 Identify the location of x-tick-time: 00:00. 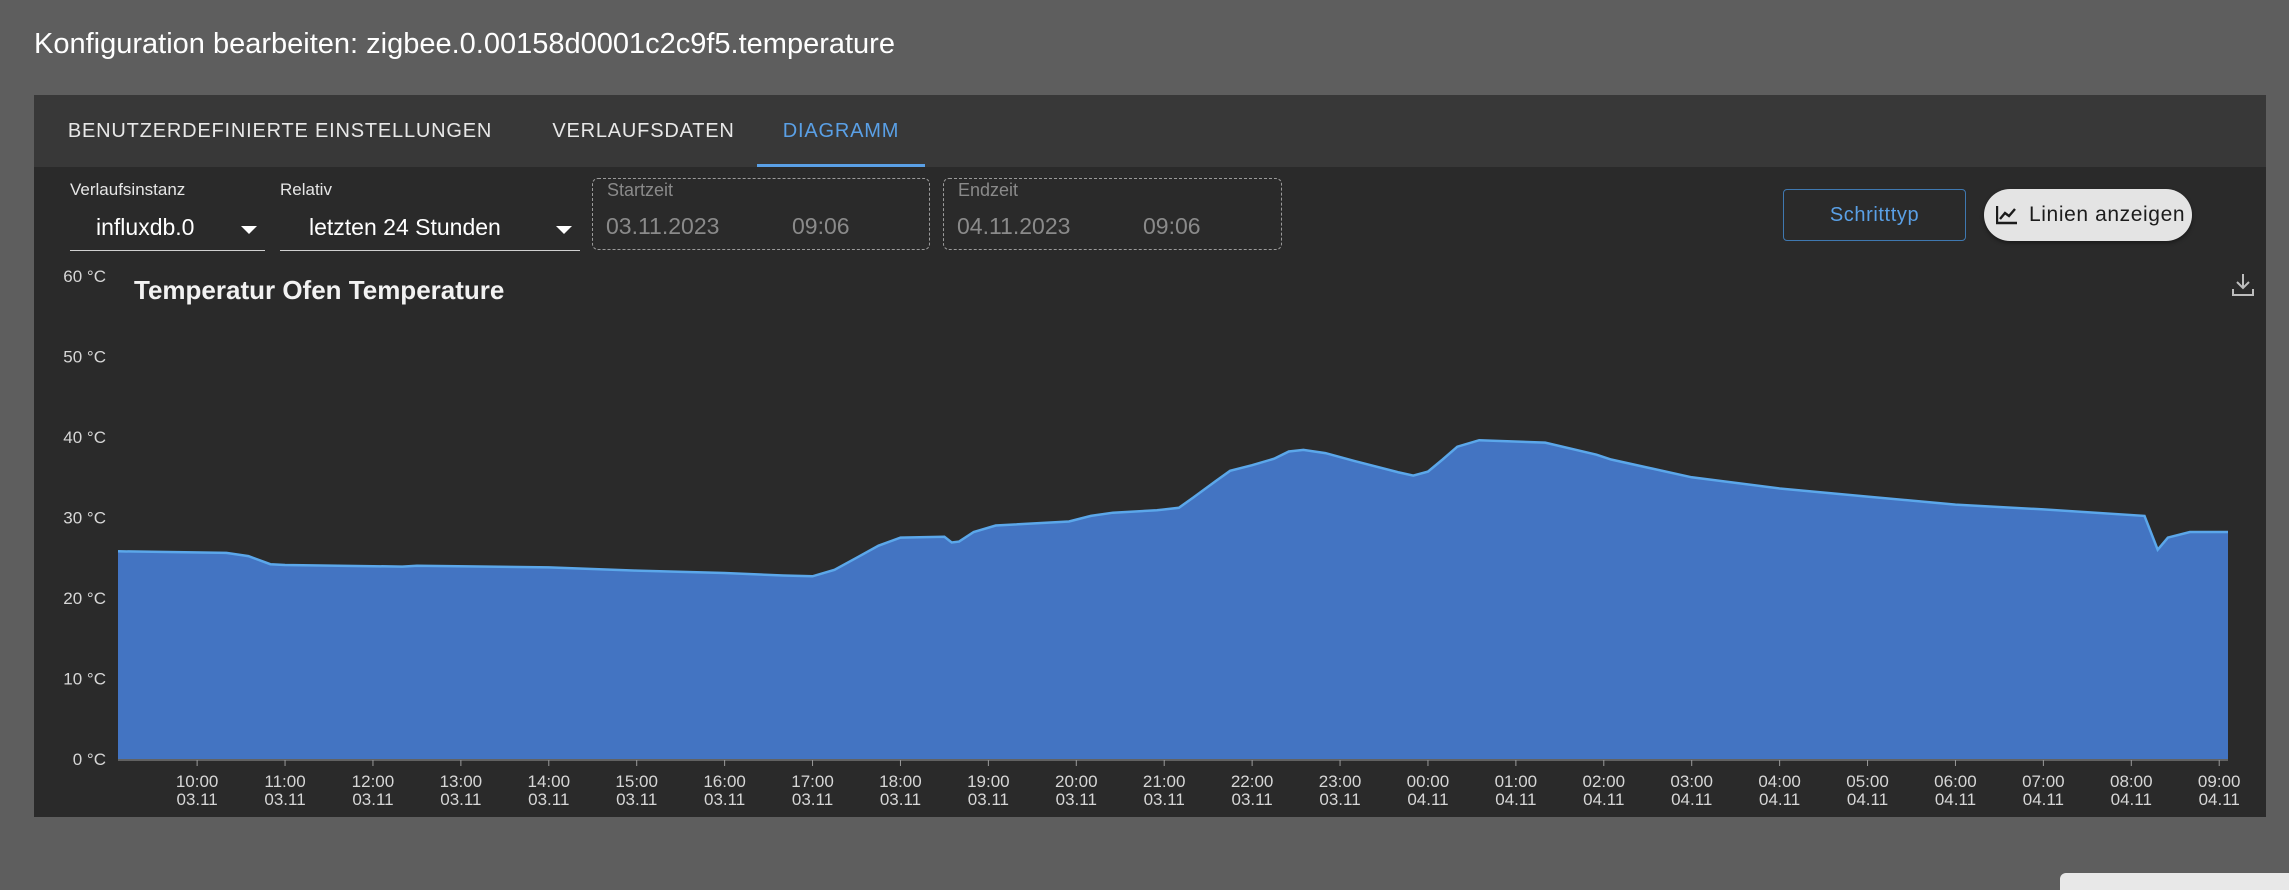
(1428, 781).